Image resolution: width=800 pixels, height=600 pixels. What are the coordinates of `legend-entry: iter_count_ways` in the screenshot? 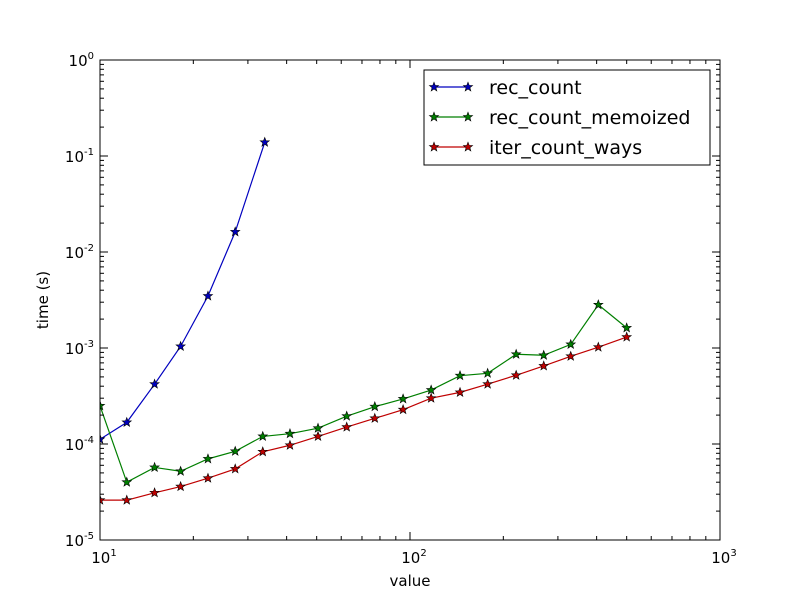 It's located at (535, 148).